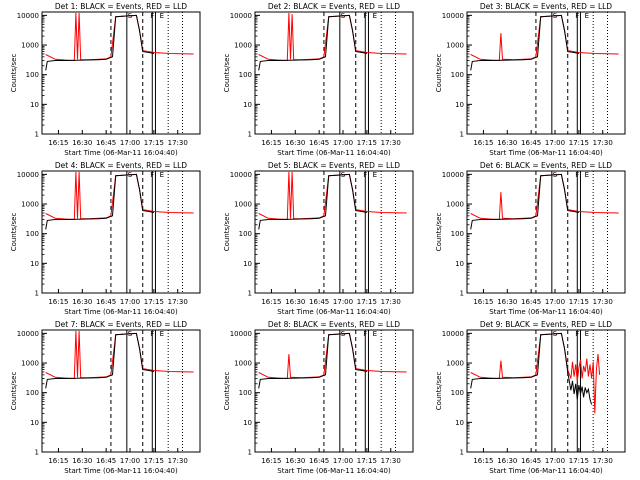  I want to click on panel-title: Det 8: BLACK = Events, RED = LLD, so click(334, 324).